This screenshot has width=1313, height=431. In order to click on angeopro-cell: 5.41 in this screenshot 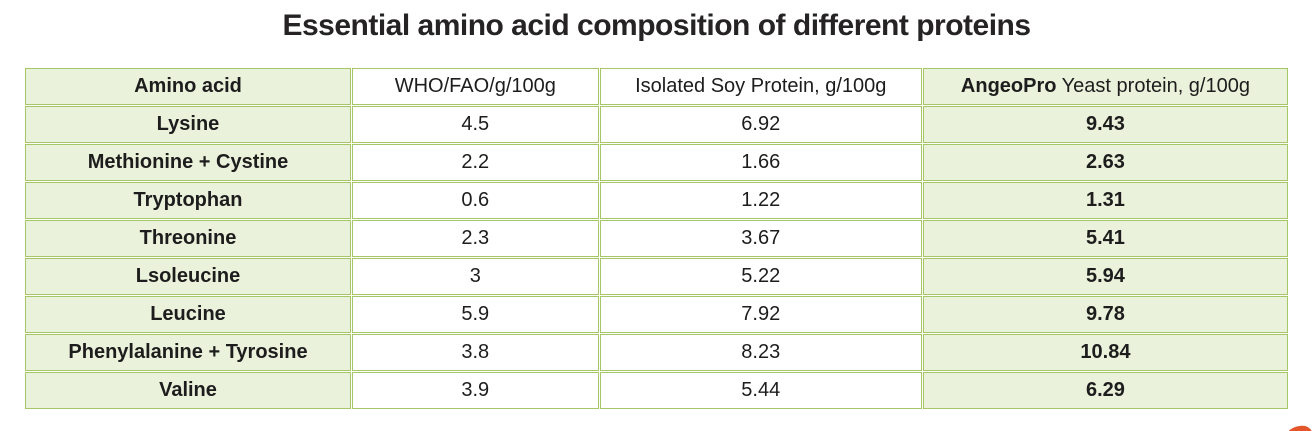, I will do `click(1105, 238)`.